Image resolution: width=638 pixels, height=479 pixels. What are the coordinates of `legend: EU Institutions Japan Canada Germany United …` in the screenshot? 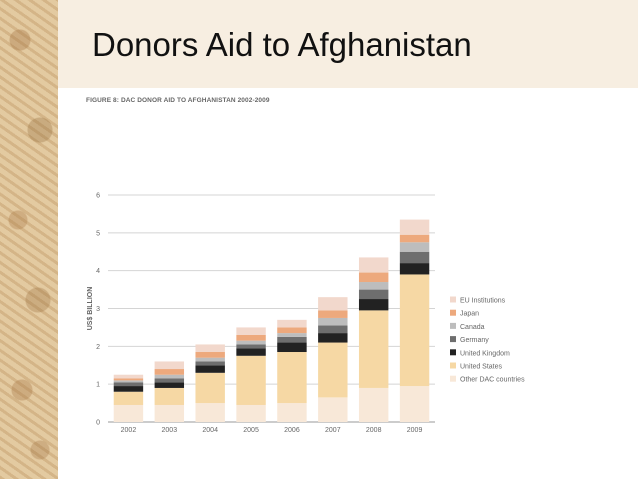 It's located at (487, 340).